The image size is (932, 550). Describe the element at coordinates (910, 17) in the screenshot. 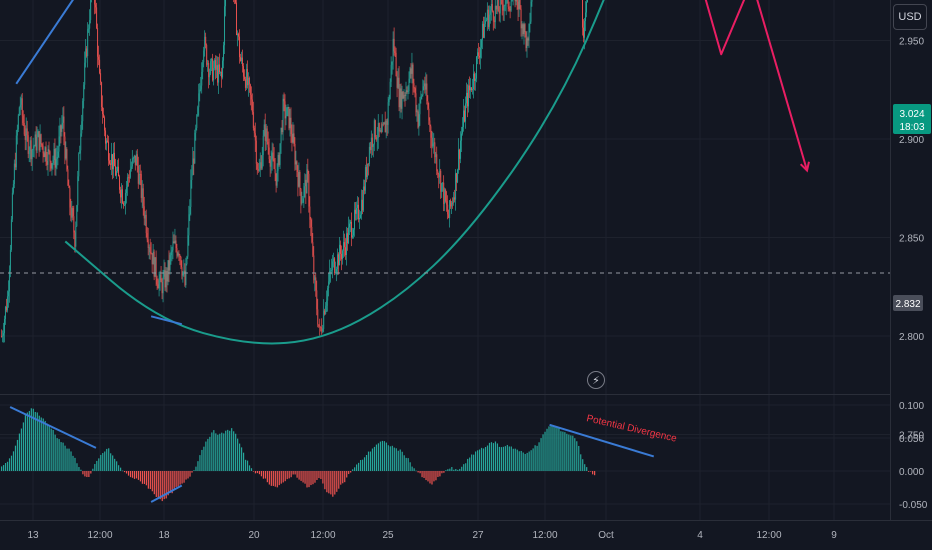

I see `currency-button: USD` at that location.